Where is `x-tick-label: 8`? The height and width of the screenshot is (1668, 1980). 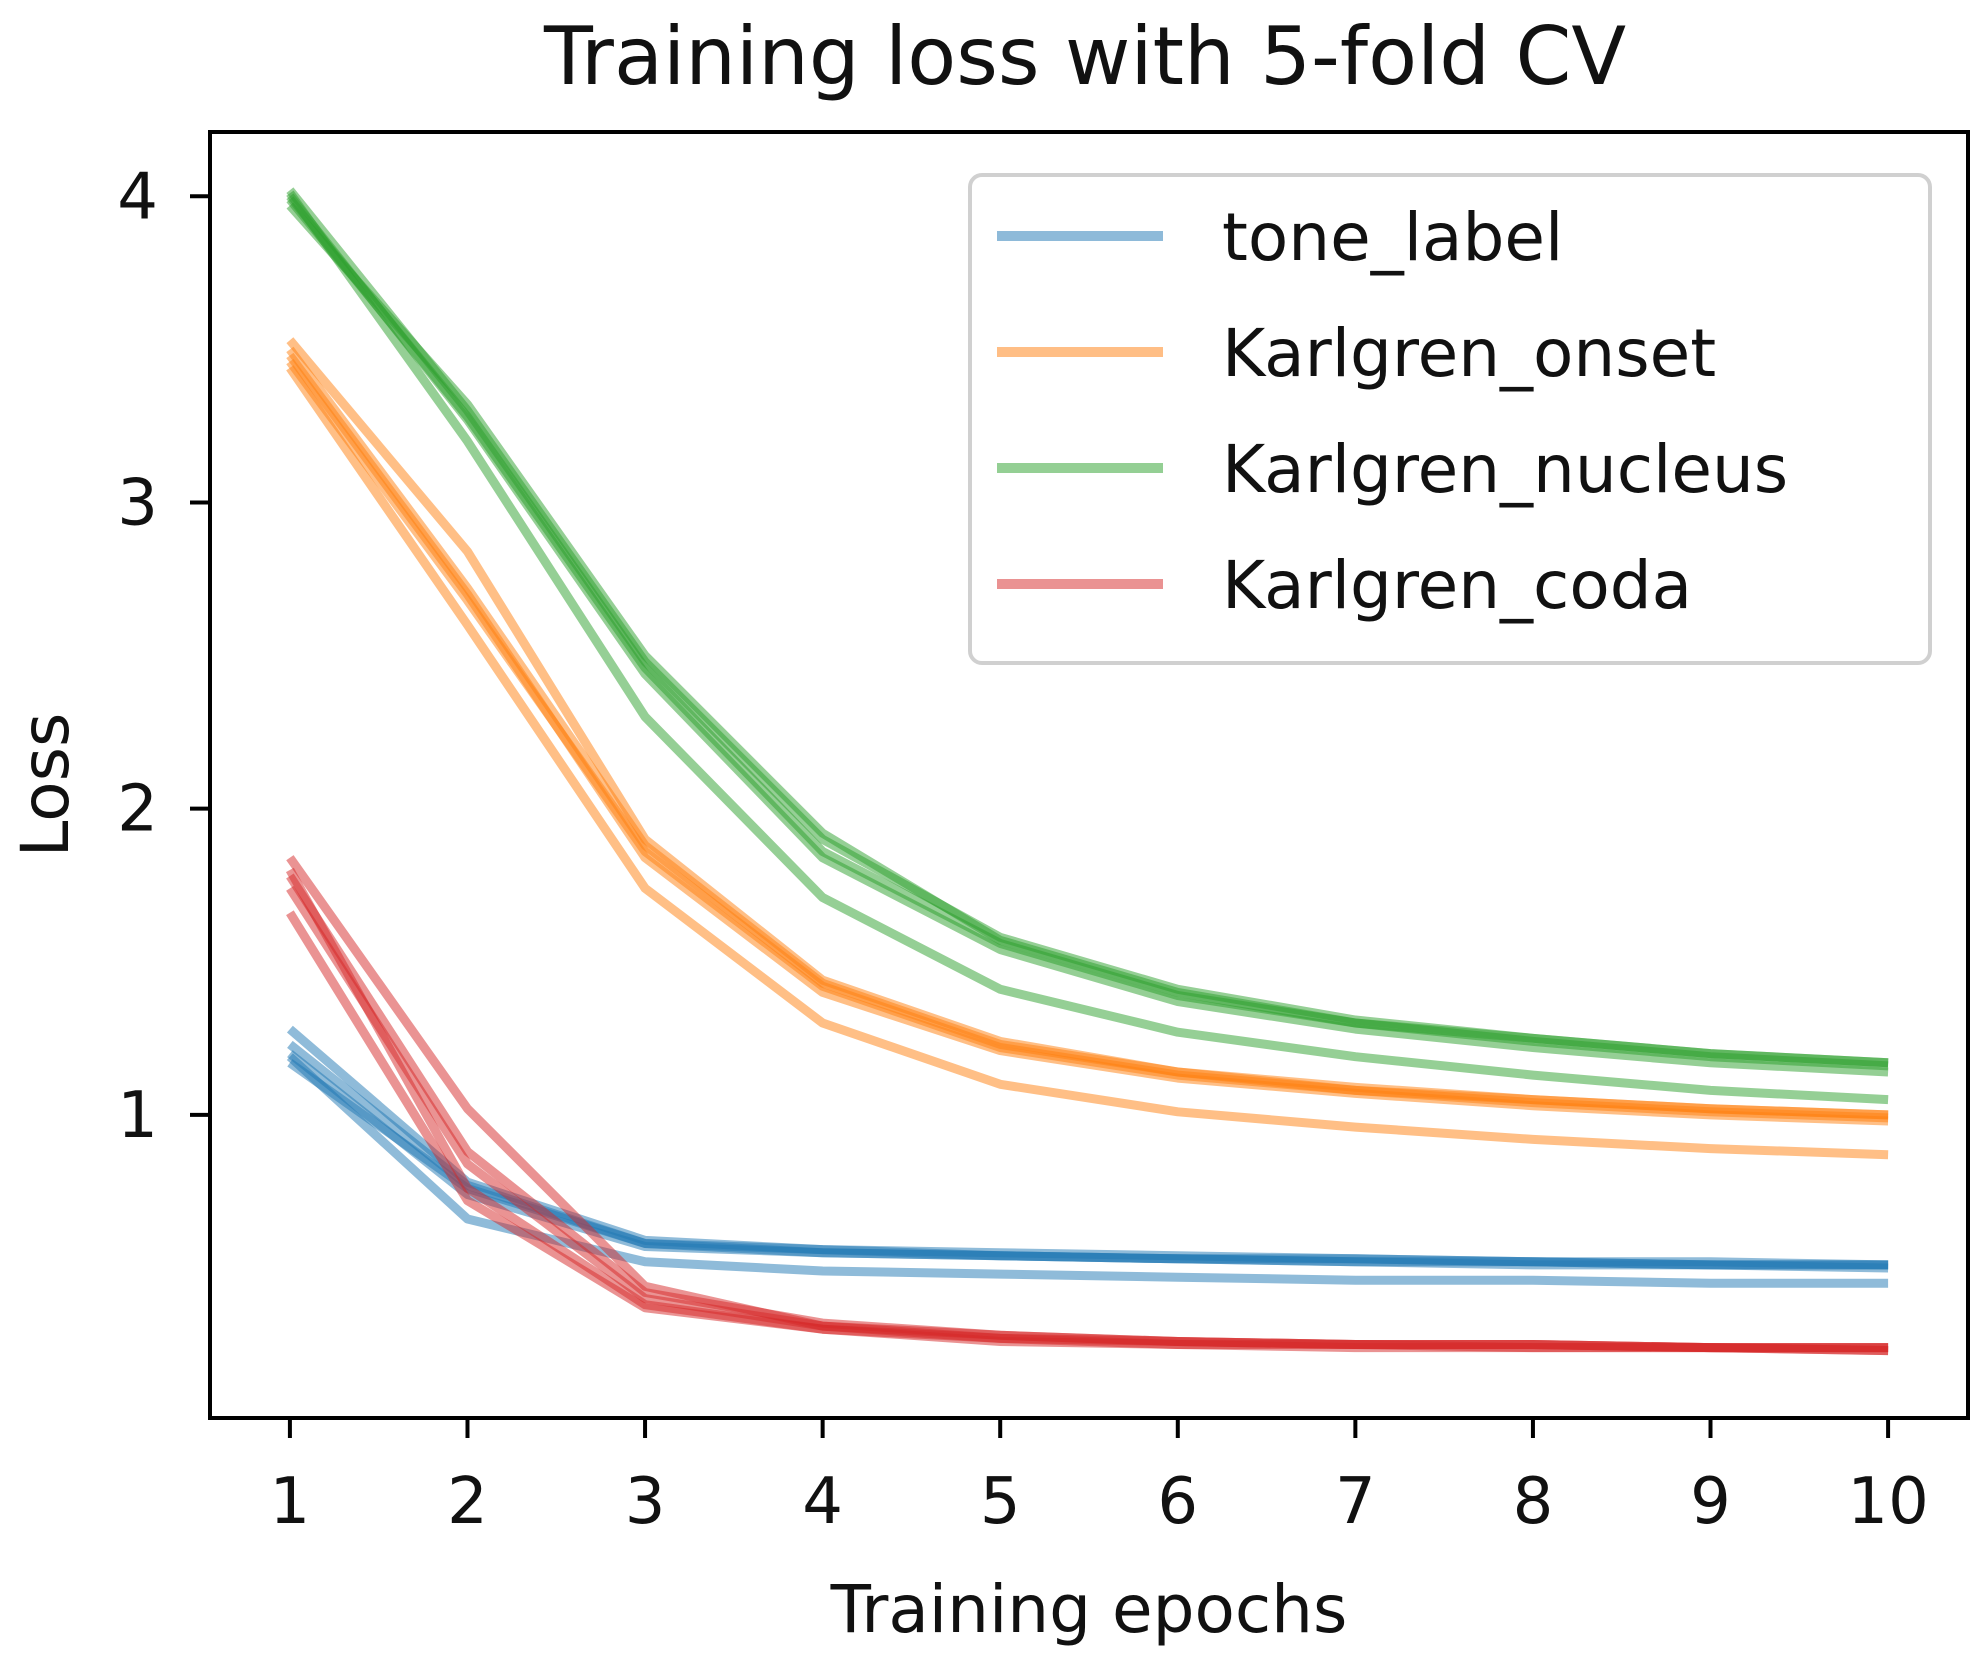 x-tick-label: 8 is located at coordinates (1533, 1502).